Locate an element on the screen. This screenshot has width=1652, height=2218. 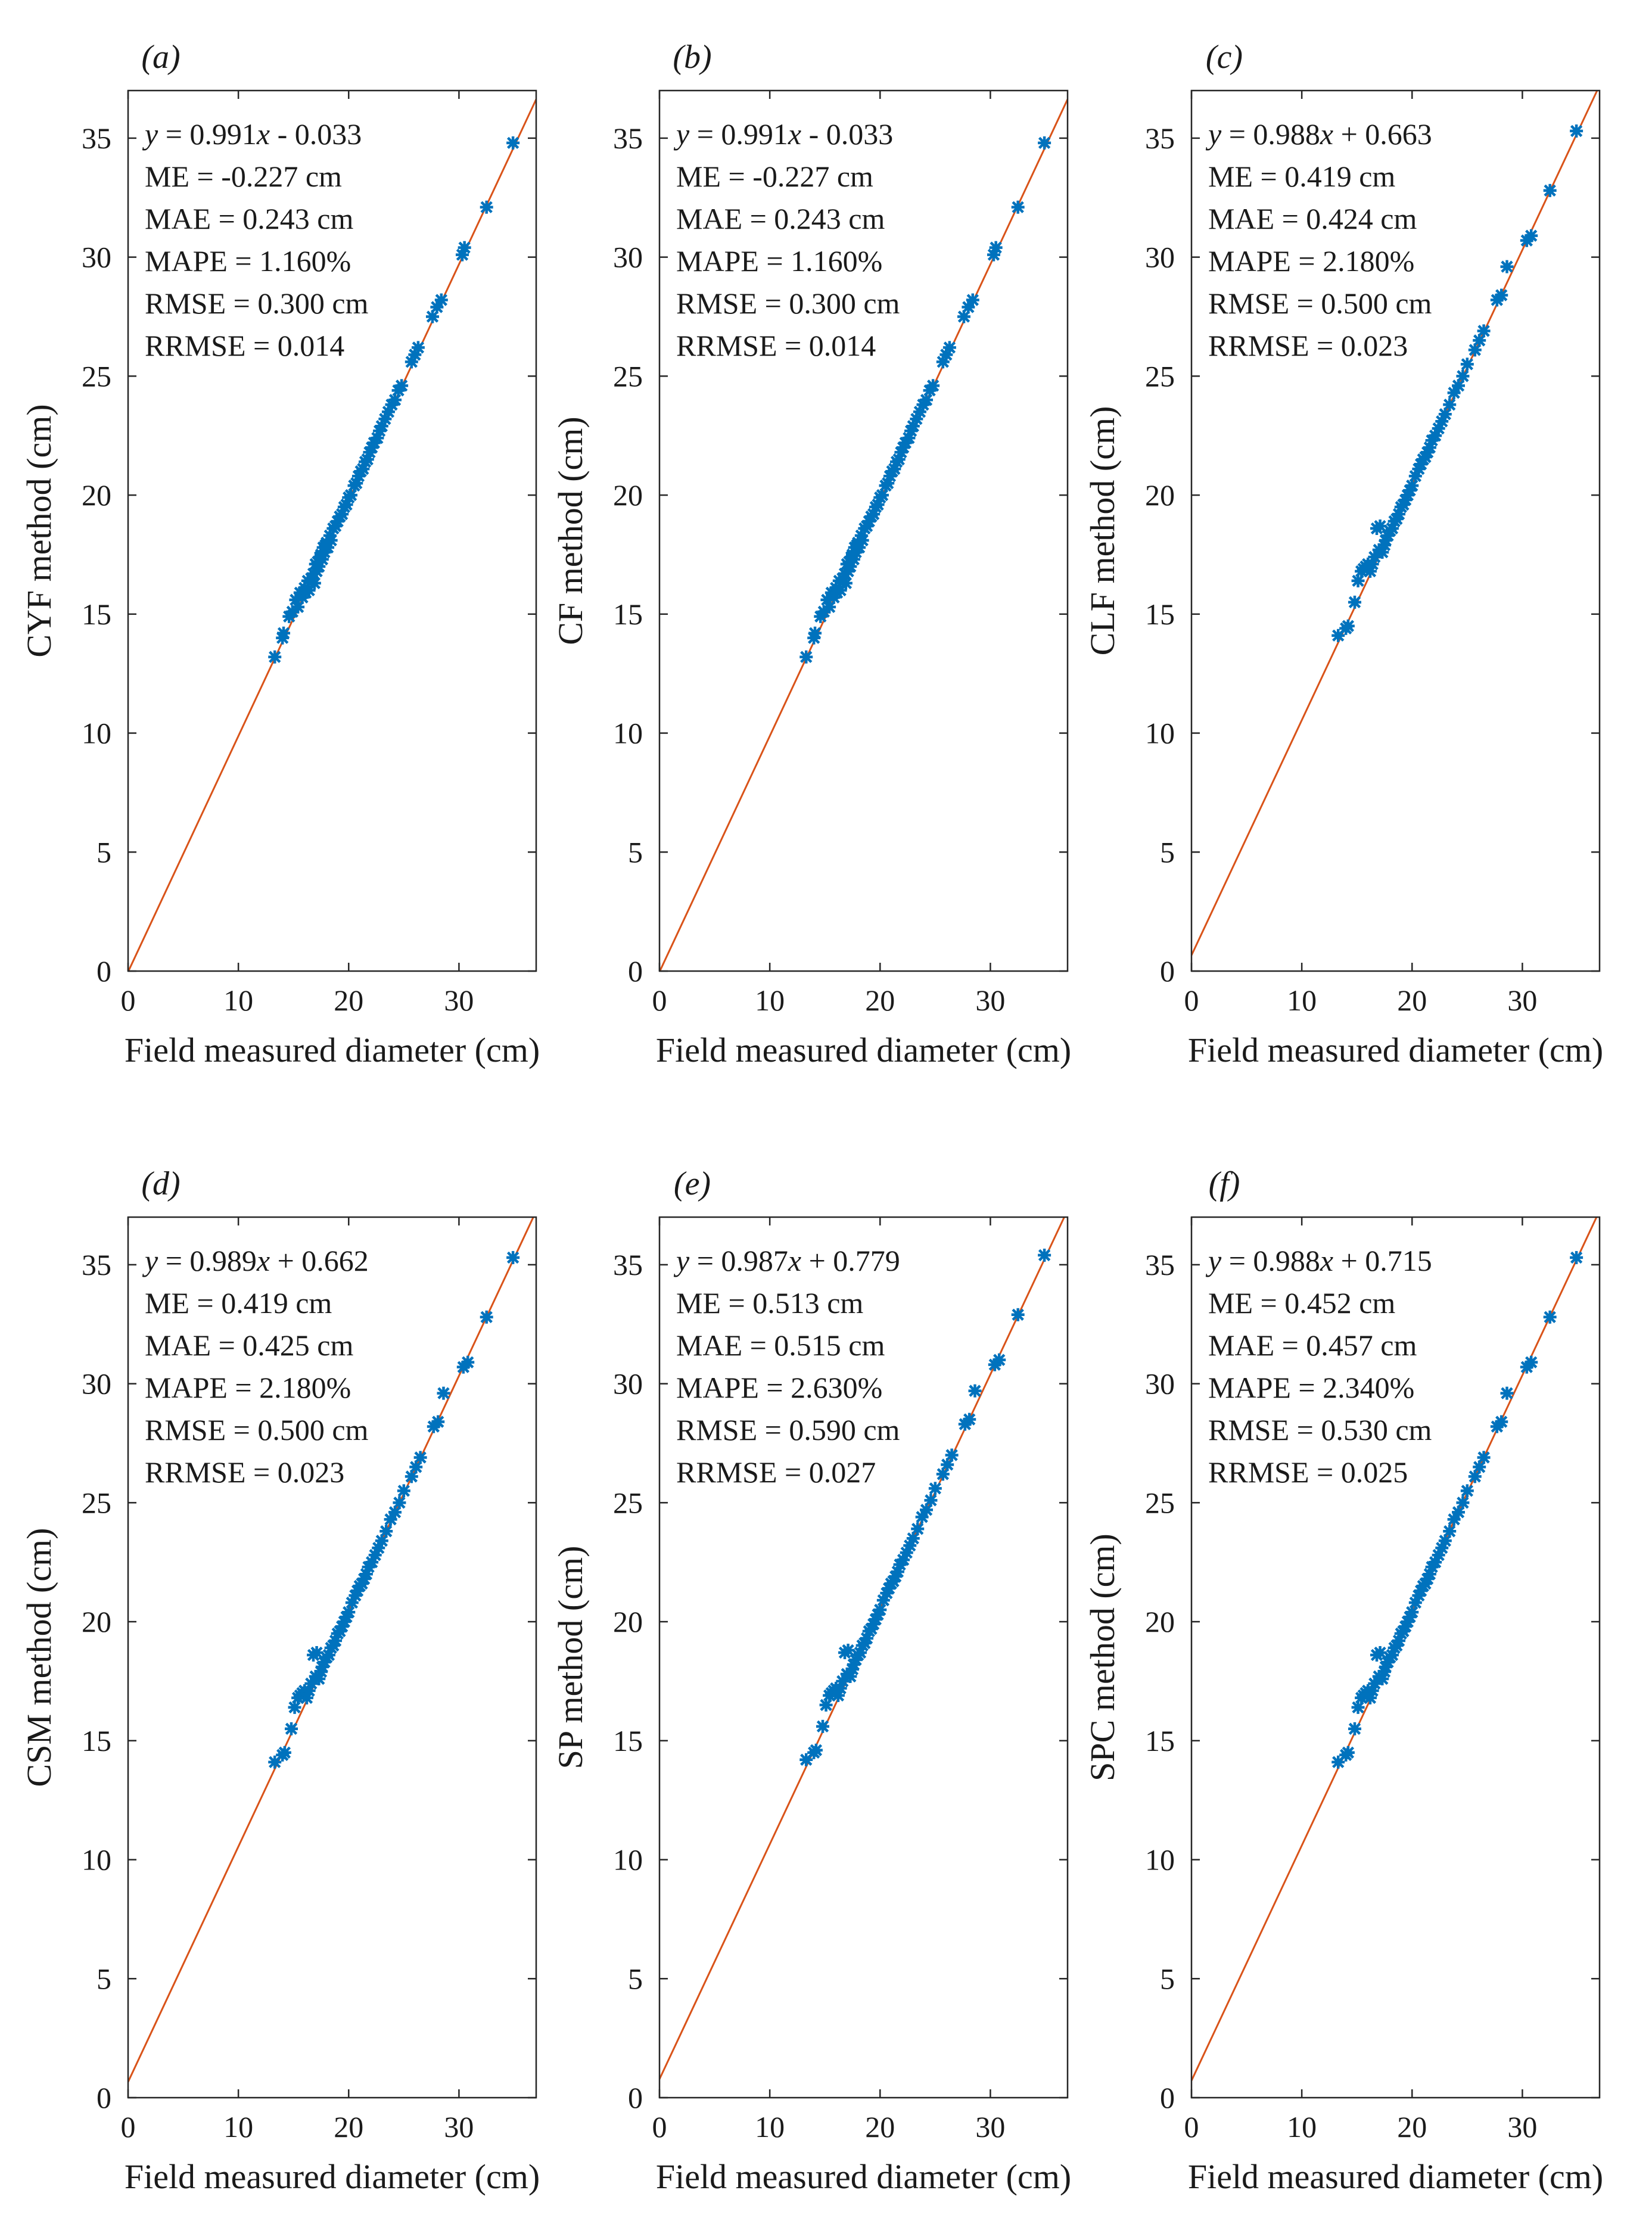
stat-mae: MAE = 0.515 cm is located at coordinates (780, 1345).